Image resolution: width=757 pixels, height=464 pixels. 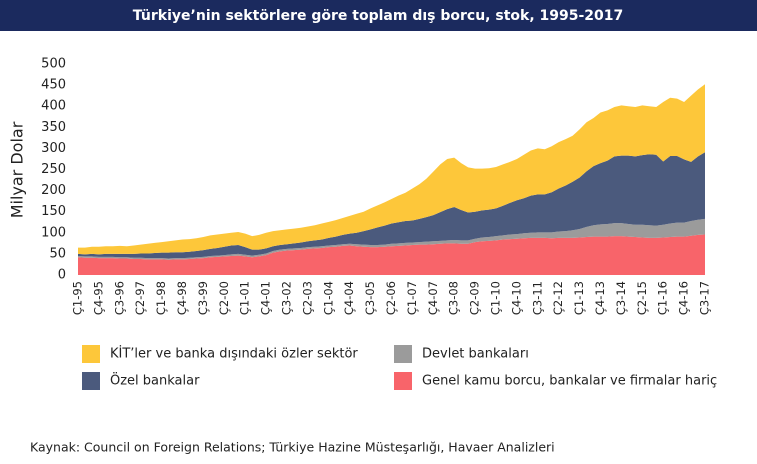 What do you see at coordinates (349, 298) in the screenshot?
I see `x-tick-label: Ç4-04` at bounding box center [349, 298].